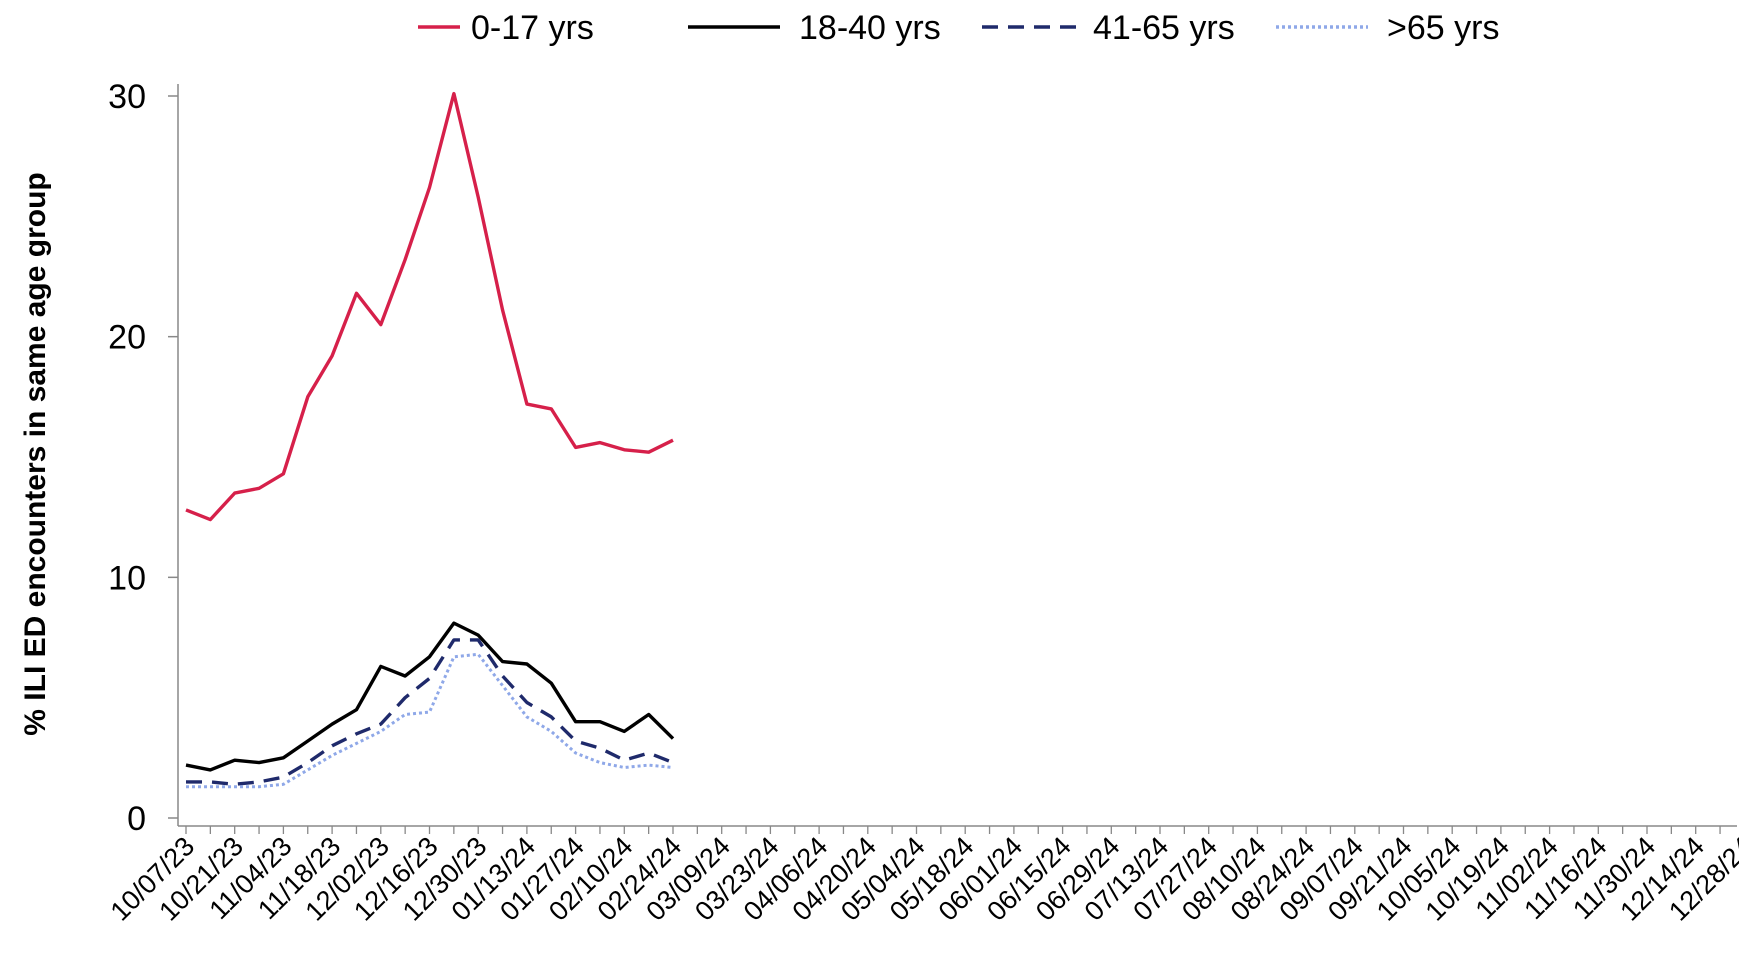  What do you see at coordinates (870, 28) in the screenshot?
I see `legend-label-18-40-yrs: 18-40 yrs` at bounding box center [870, 28].